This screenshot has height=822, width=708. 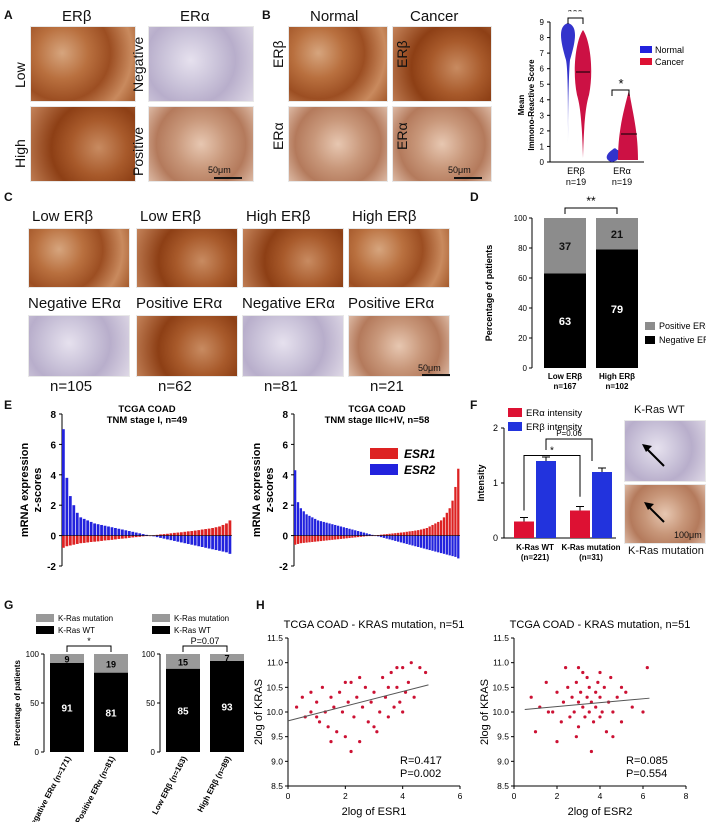 I want to click on h-left-ylabel: 2log of KRAS, so click(x=259, y=712).